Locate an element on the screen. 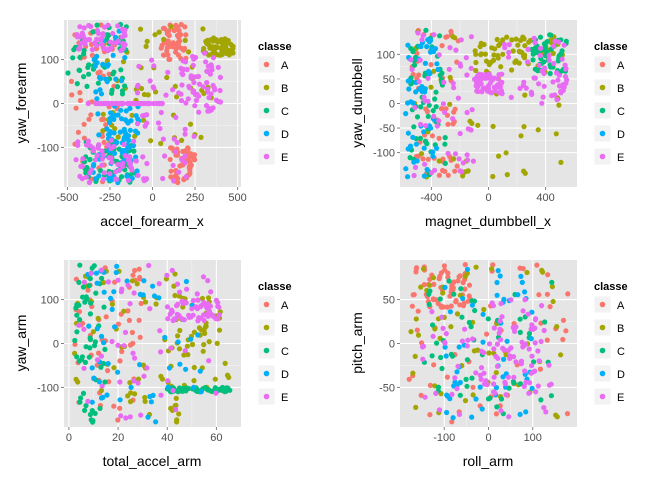 The height and width of the screenshot is (480, 672). x-tick-label: 60 is located at coordinates (216, 438).